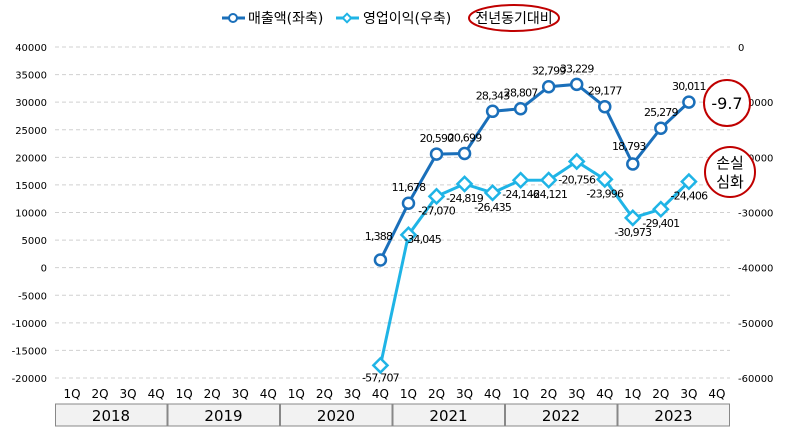  What do you see at coordinates (285, 19) in the screenshot?
I see `legend-revenue-label: 매출액(좌축)` at bounding box center [285, 19].